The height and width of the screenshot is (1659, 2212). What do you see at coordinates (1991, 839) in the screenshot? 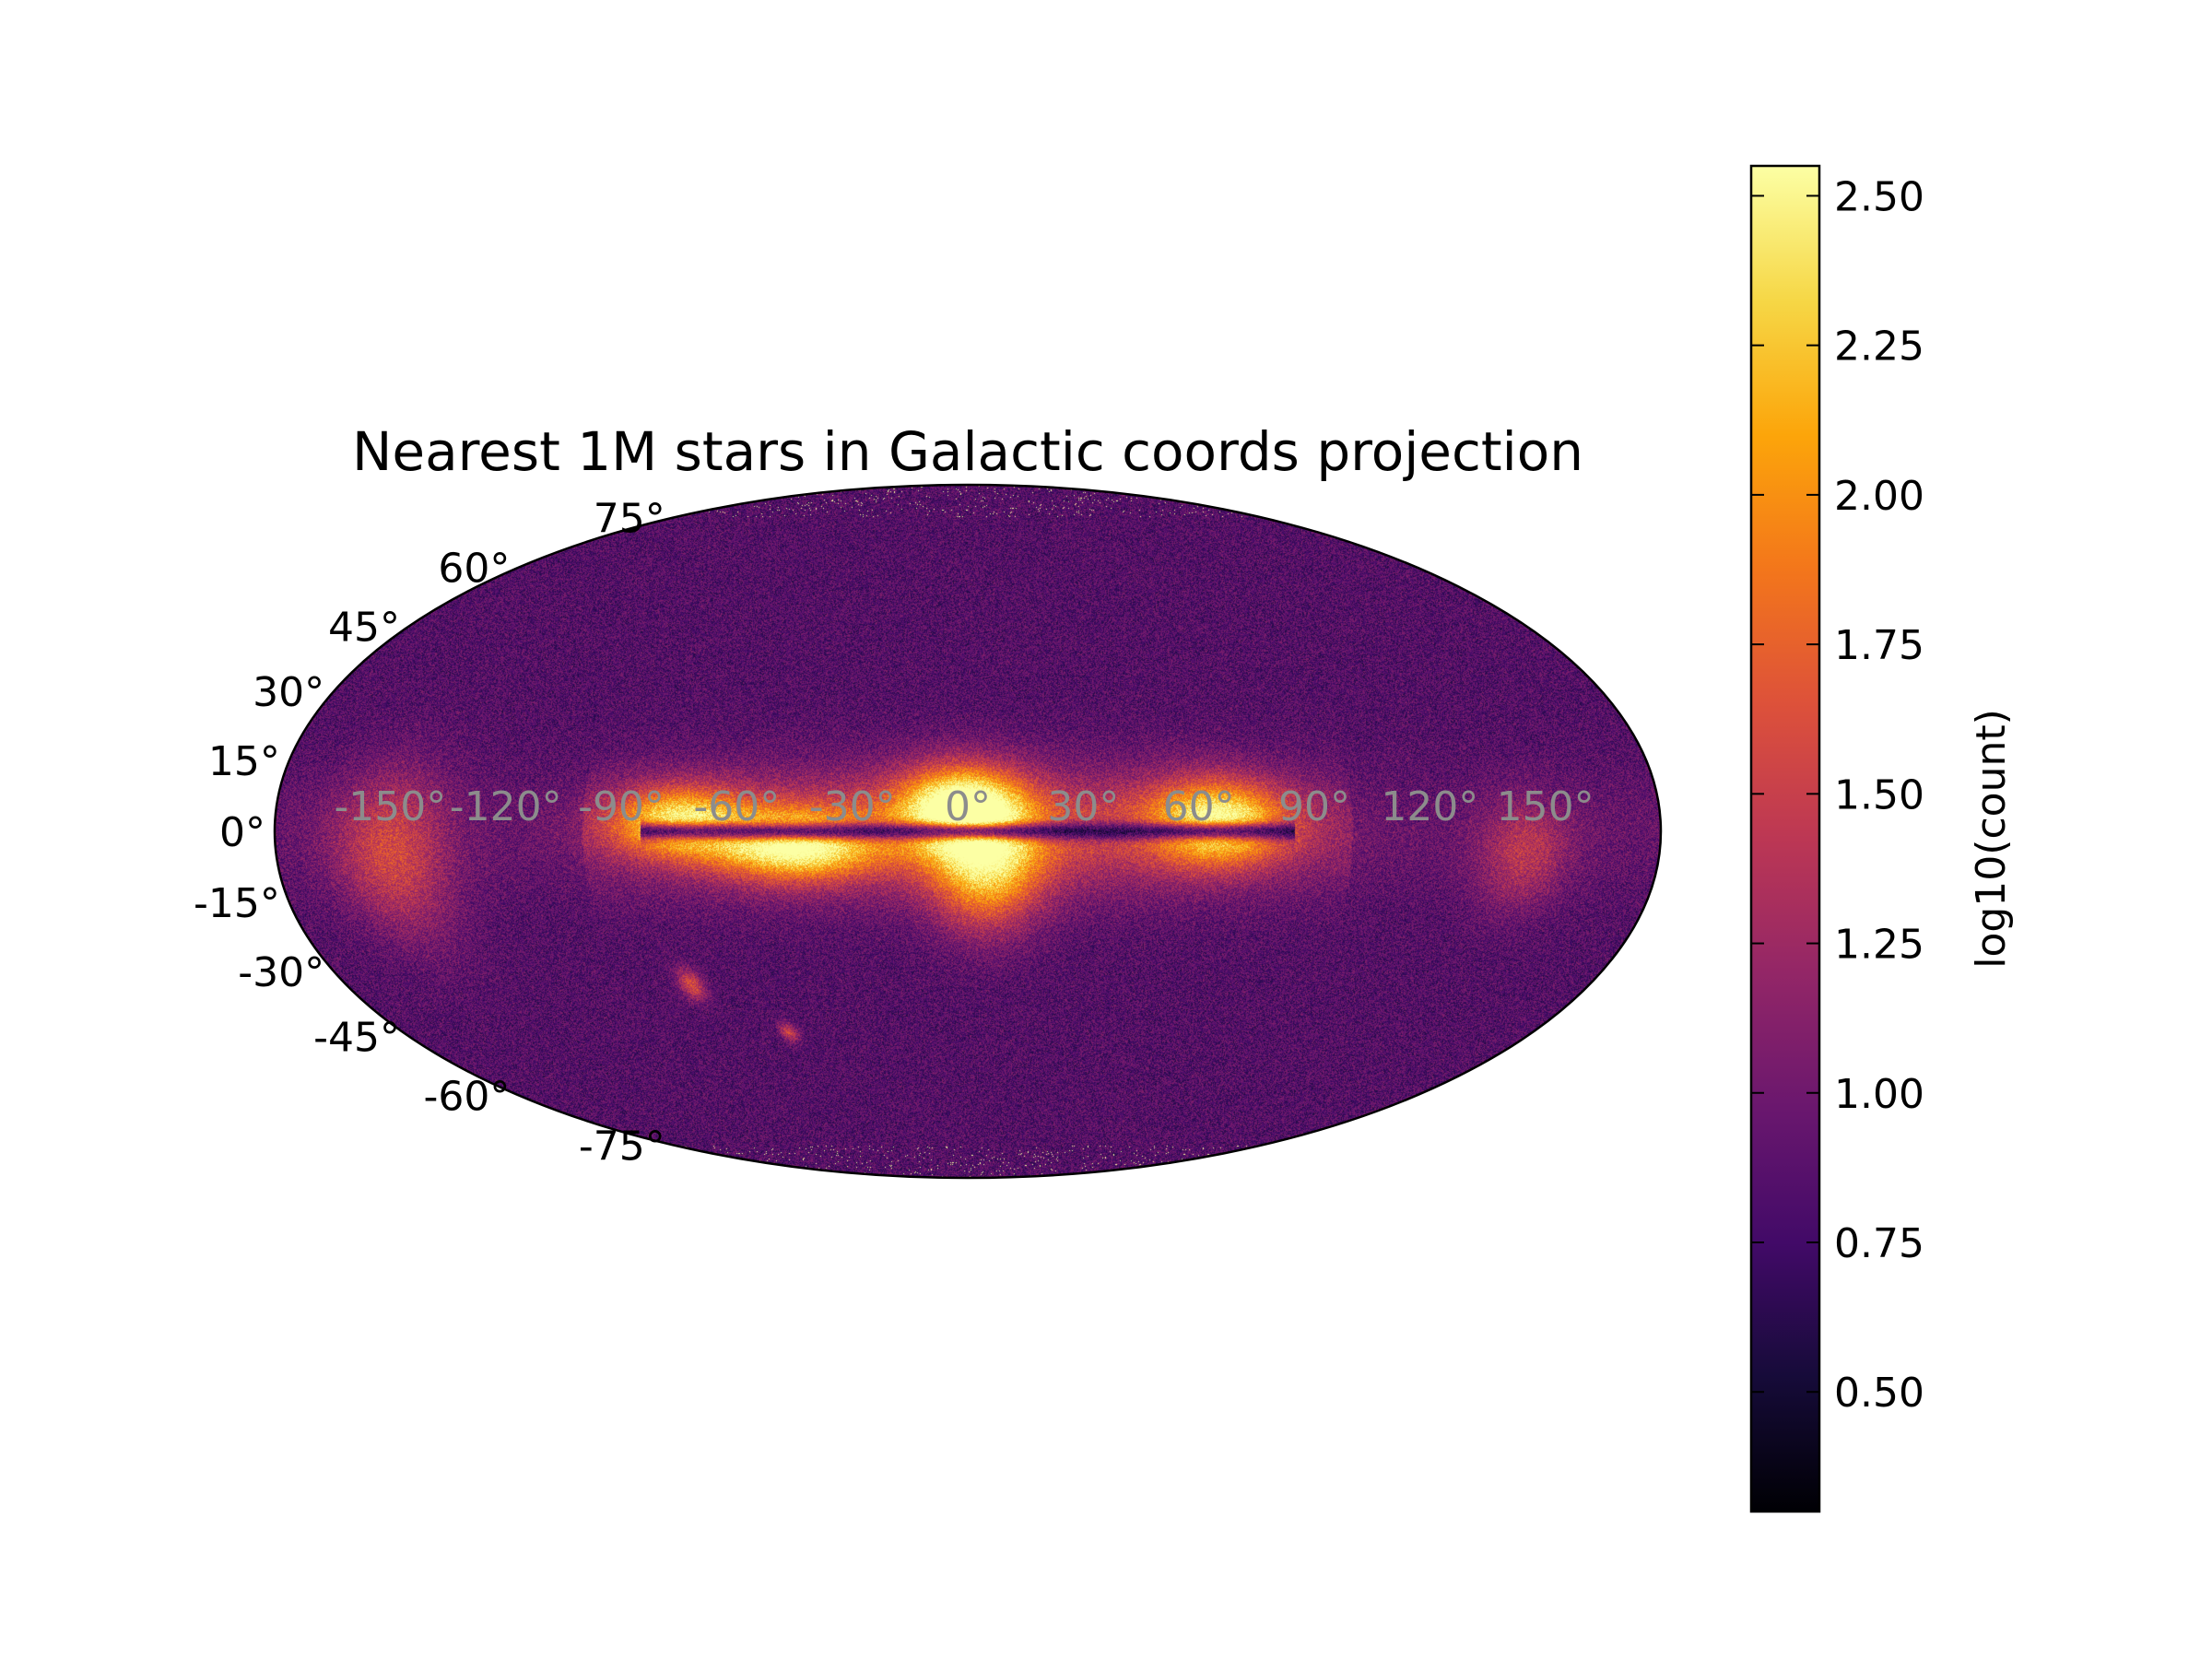
I see `colorbar-label: log10(count)` at bounding box center [1991, 839].